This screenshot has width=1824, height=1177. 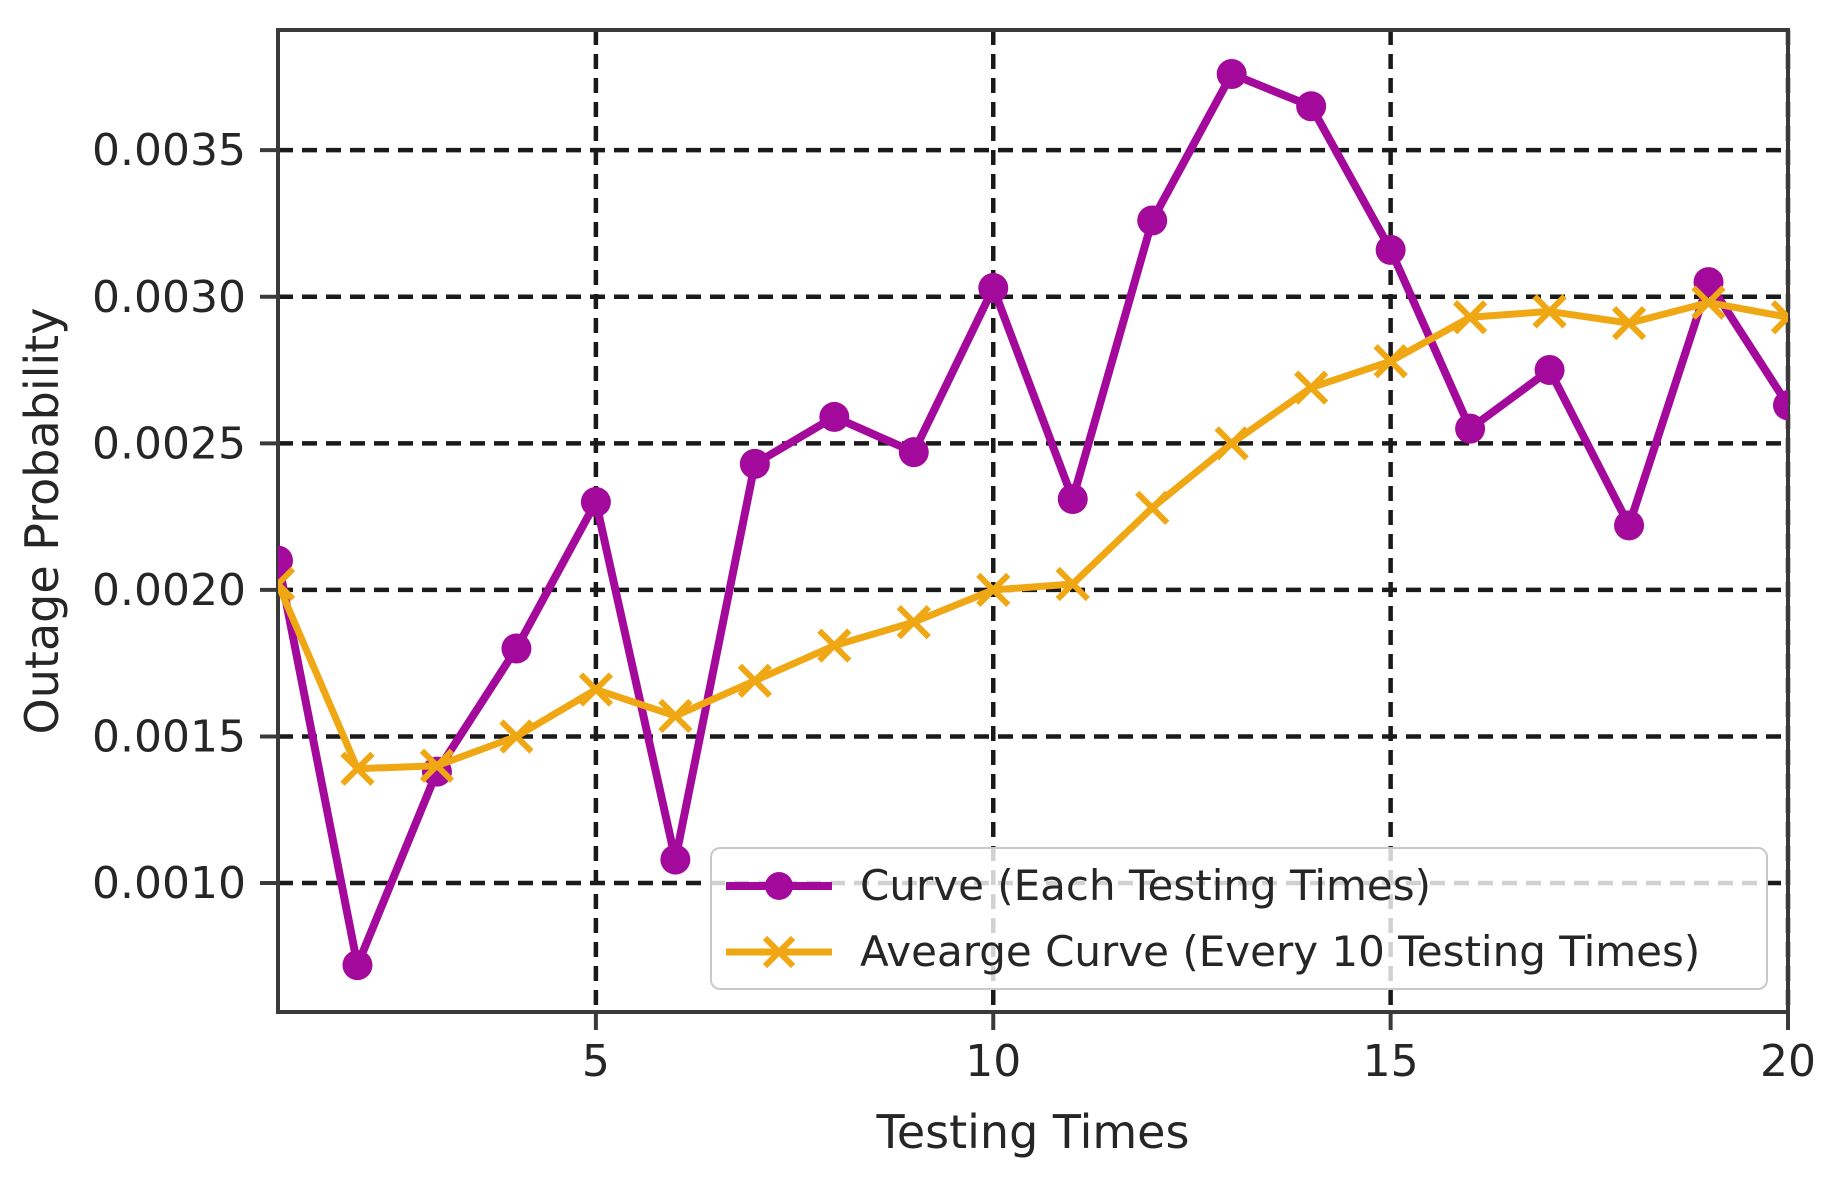 What do you see at coordinates (169, 736) in the screenshot?
I see `y-tick-label: 0.0015` at bounding box center [169, 736].